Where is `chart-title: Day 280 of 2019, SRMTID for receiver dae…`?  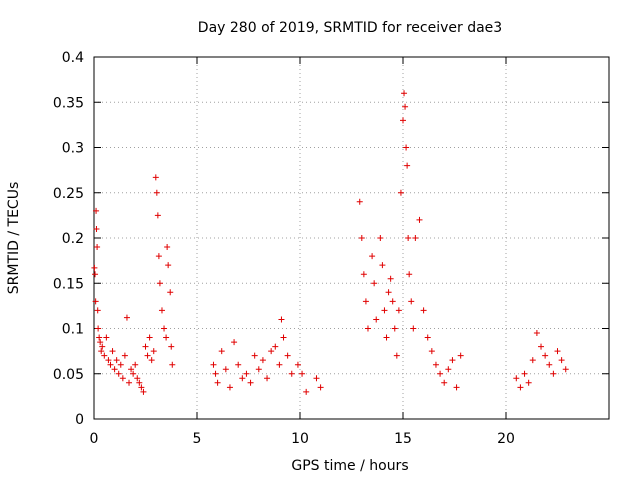 chart-title: Day 280 of 2019, SRMTID for receiver dae… is located at coordinates (350, 28).